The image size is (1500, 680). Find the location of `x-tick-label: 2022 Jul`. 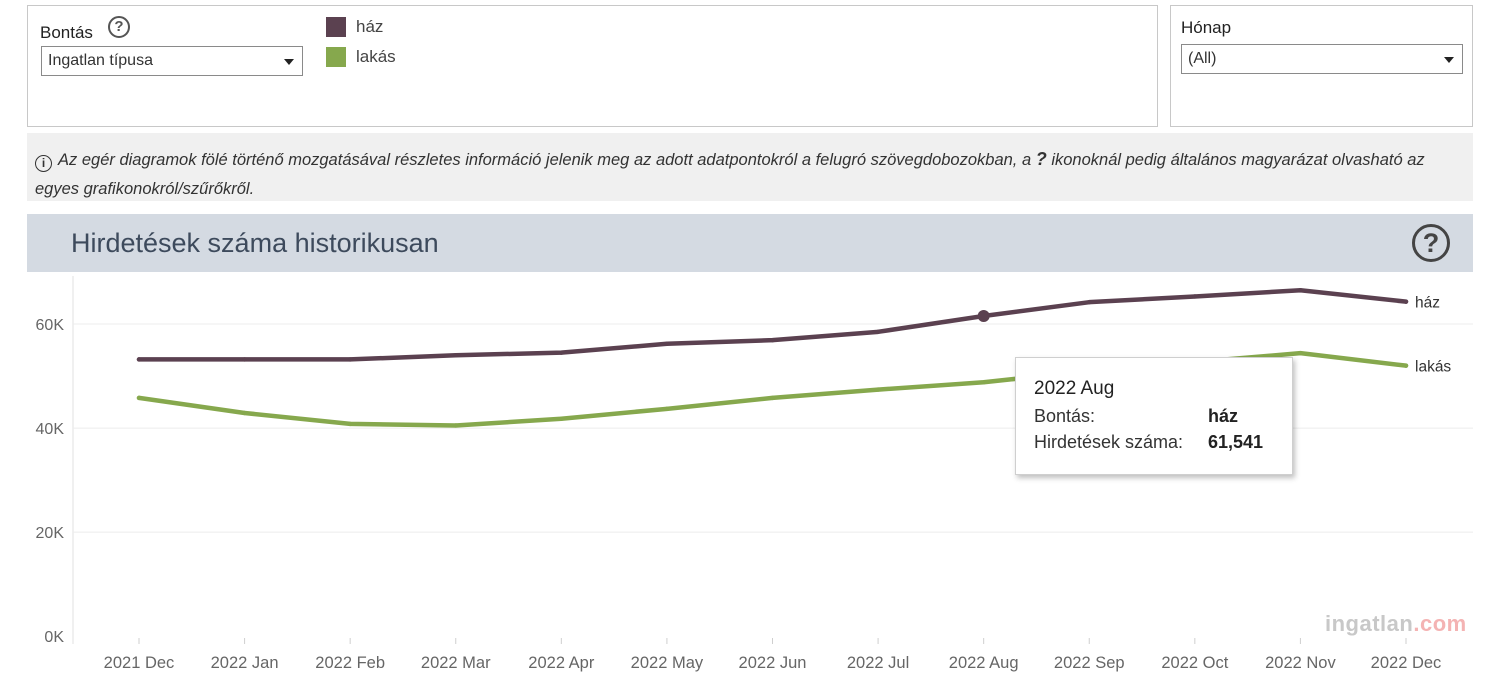

x-tick-label: 2022 Jul is located at coordinates (878, 663).